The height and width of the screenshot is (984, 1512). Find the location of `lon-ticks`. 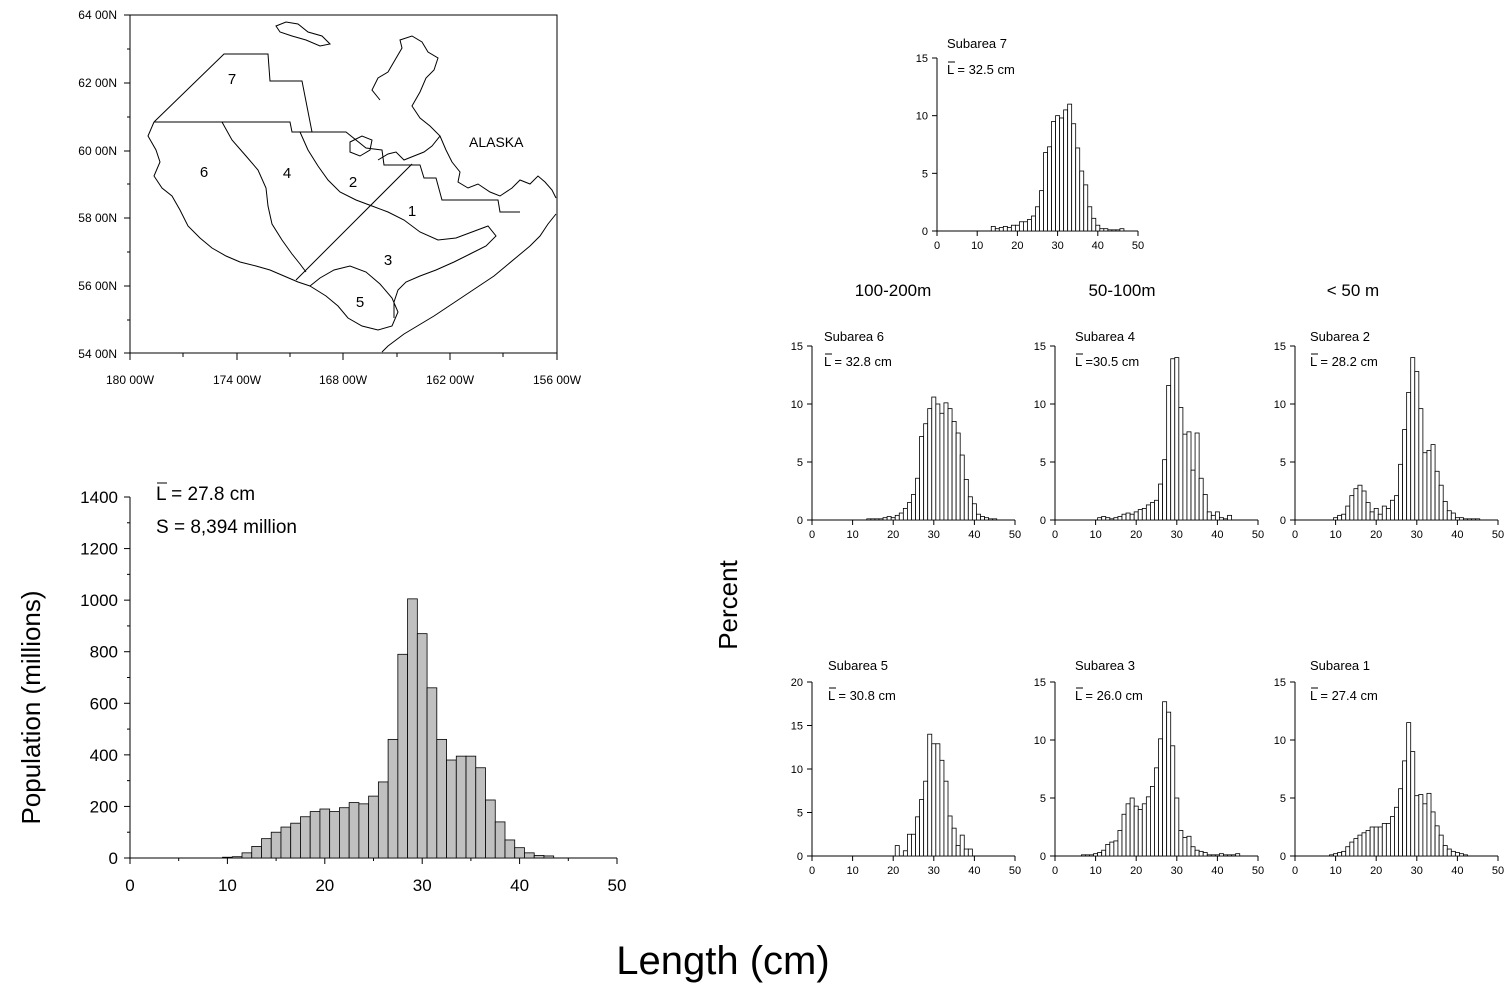

lon-ticks is located at coordinates (343, 356).